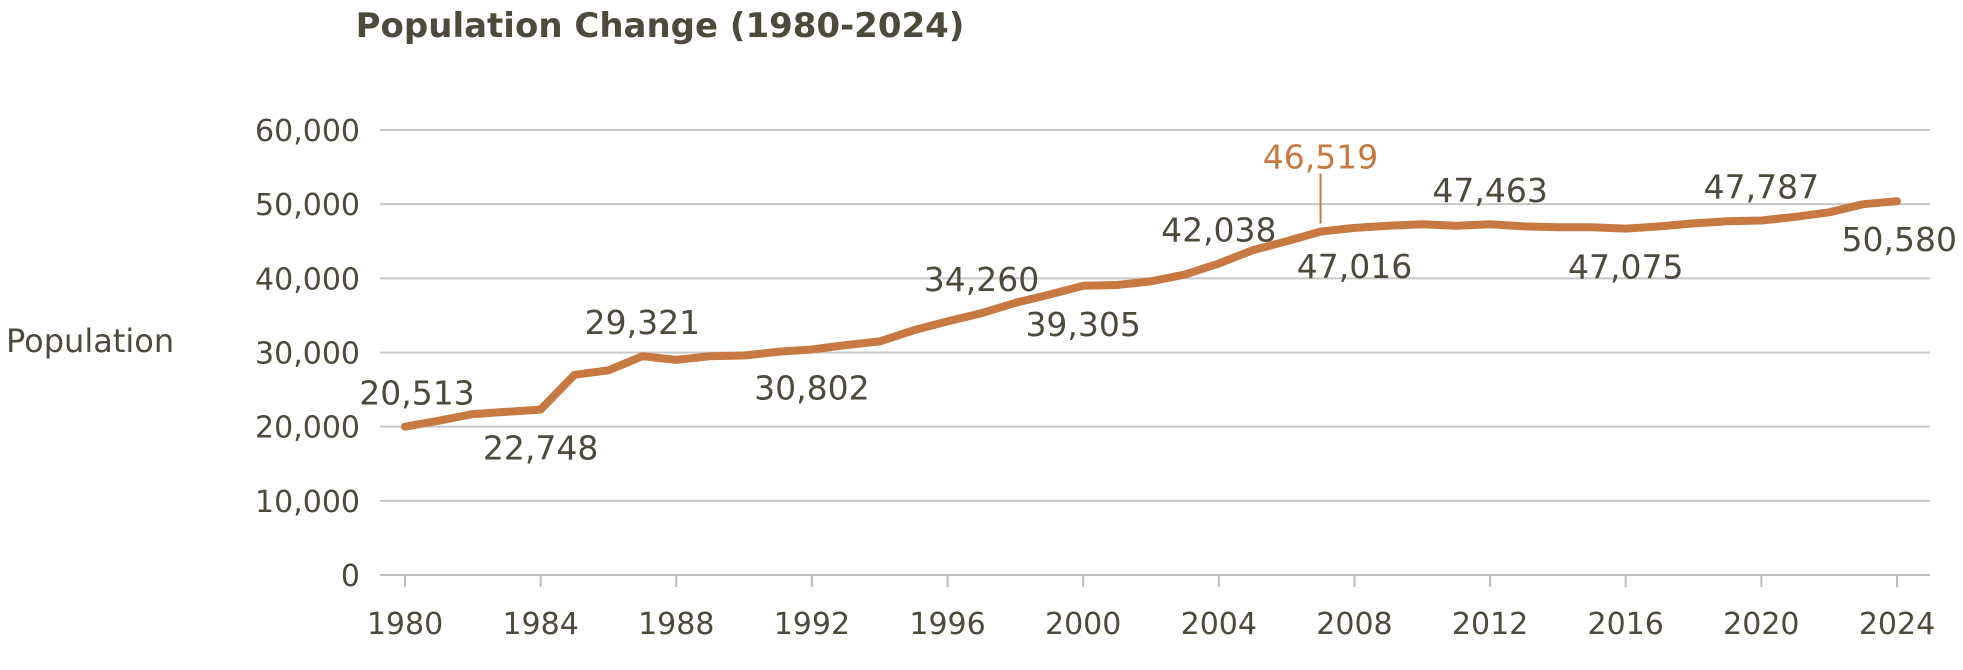 Image resolution: width=1963 pixels, height=670 pixels. What do you see at coordinates (1626, 624) in the screenshot?
I see `x-tick-label: 2016` at bounding box center [1626, 624].